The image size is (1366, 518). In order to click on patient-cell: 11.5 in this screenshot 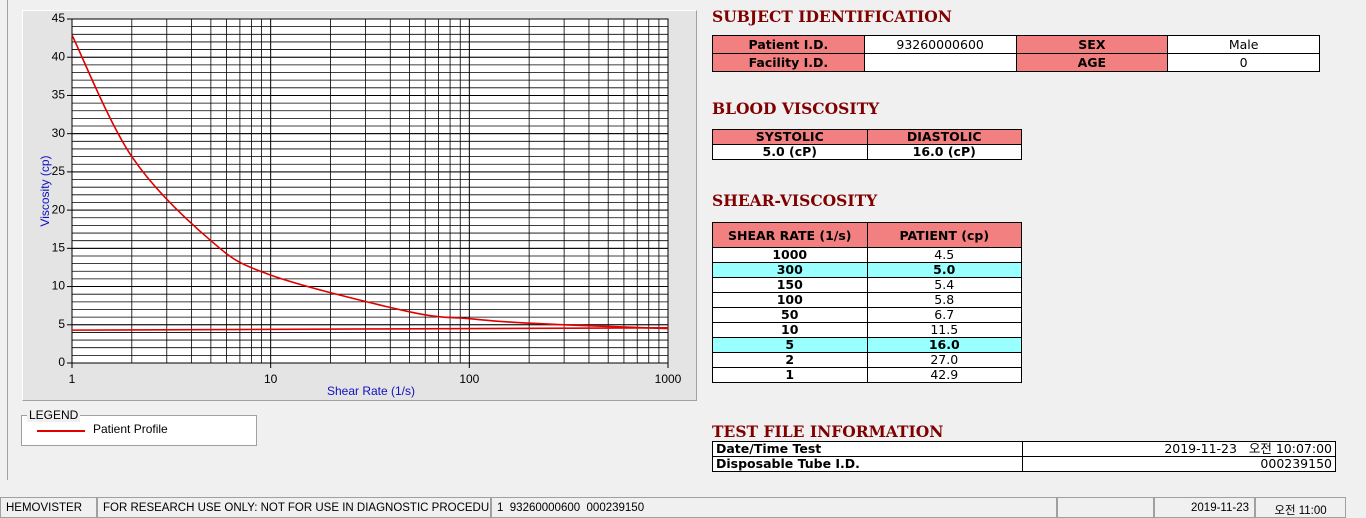, I will do `click(944, 330)`.